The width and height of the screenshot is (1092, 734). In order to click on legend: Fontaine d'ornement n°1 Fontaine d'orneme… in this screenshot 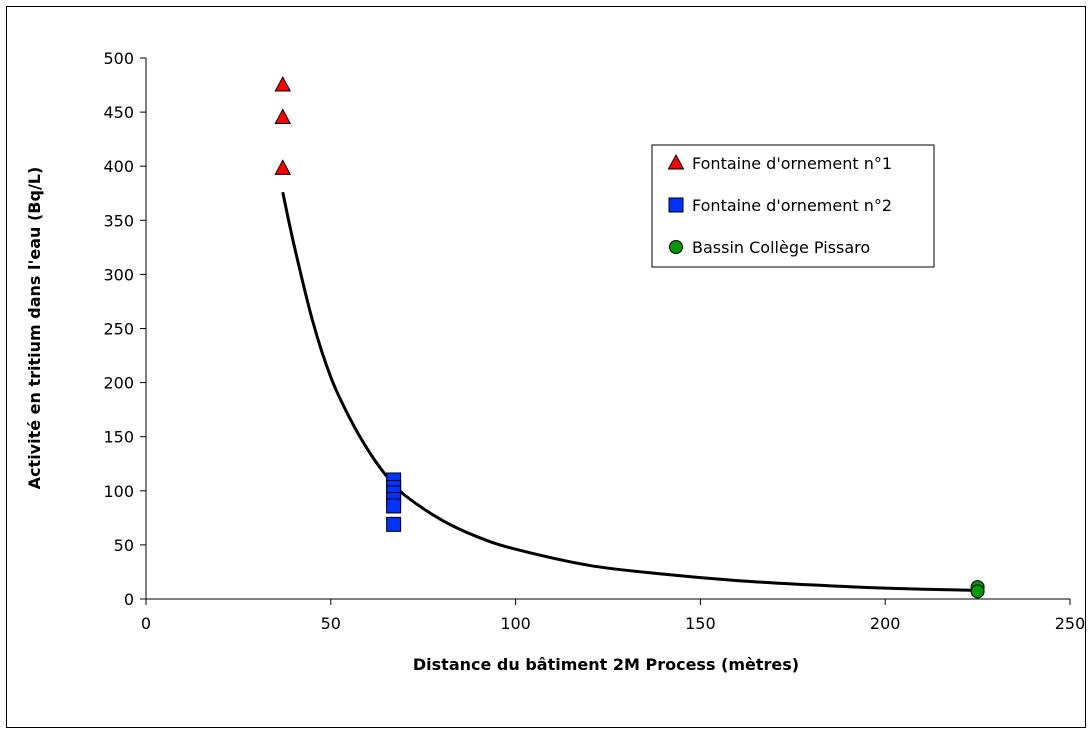, I will do `click(793, 206)`.